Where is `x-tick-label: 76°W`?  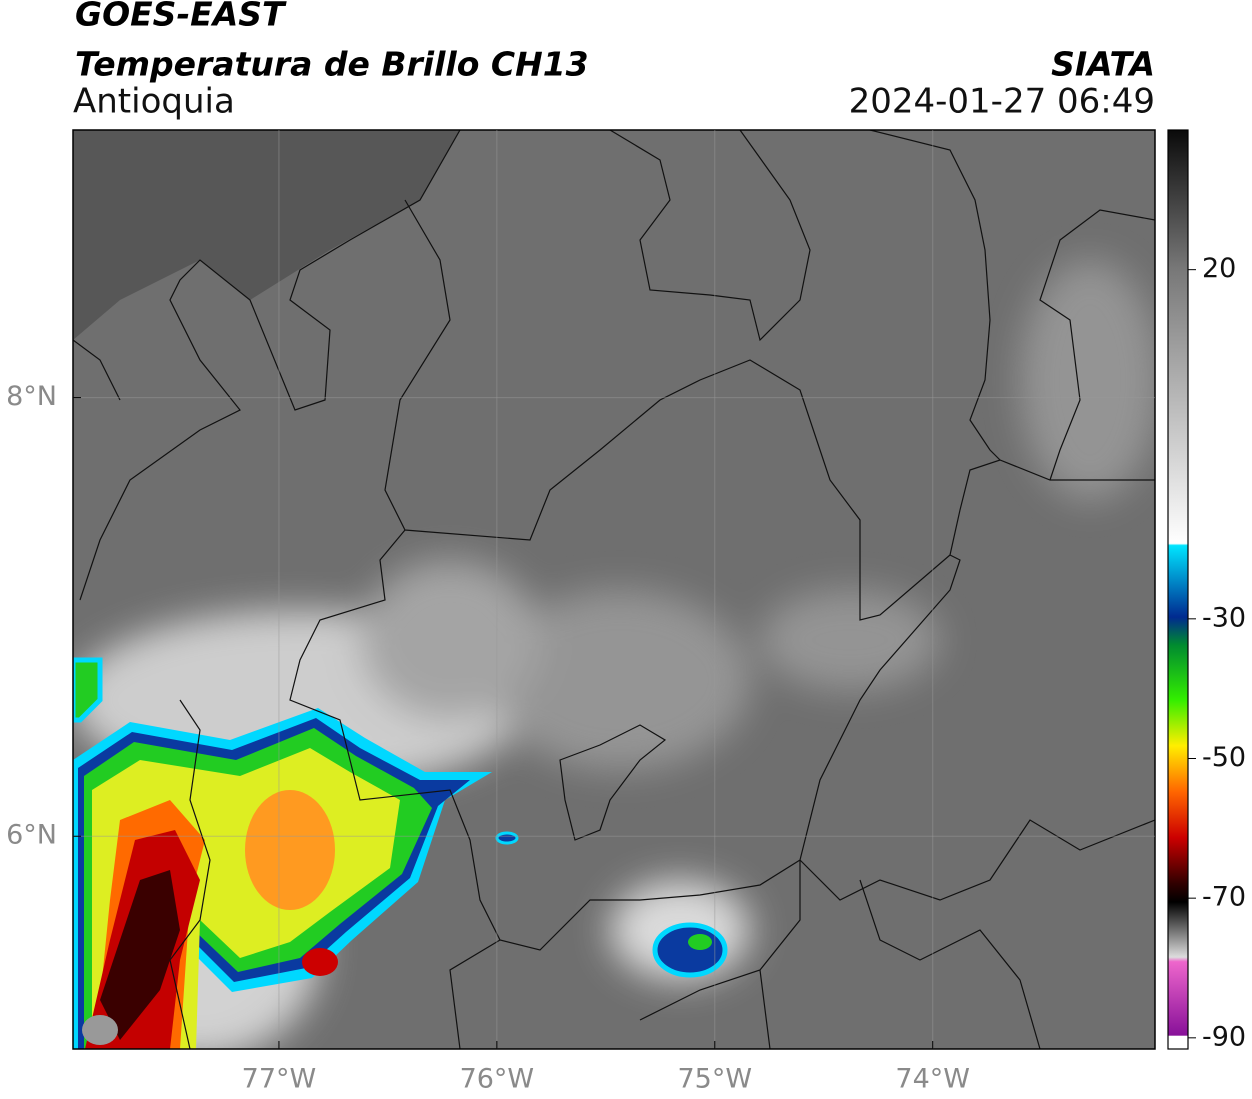 x-tick-label: 76°W is located at coordinates (497, 1079).